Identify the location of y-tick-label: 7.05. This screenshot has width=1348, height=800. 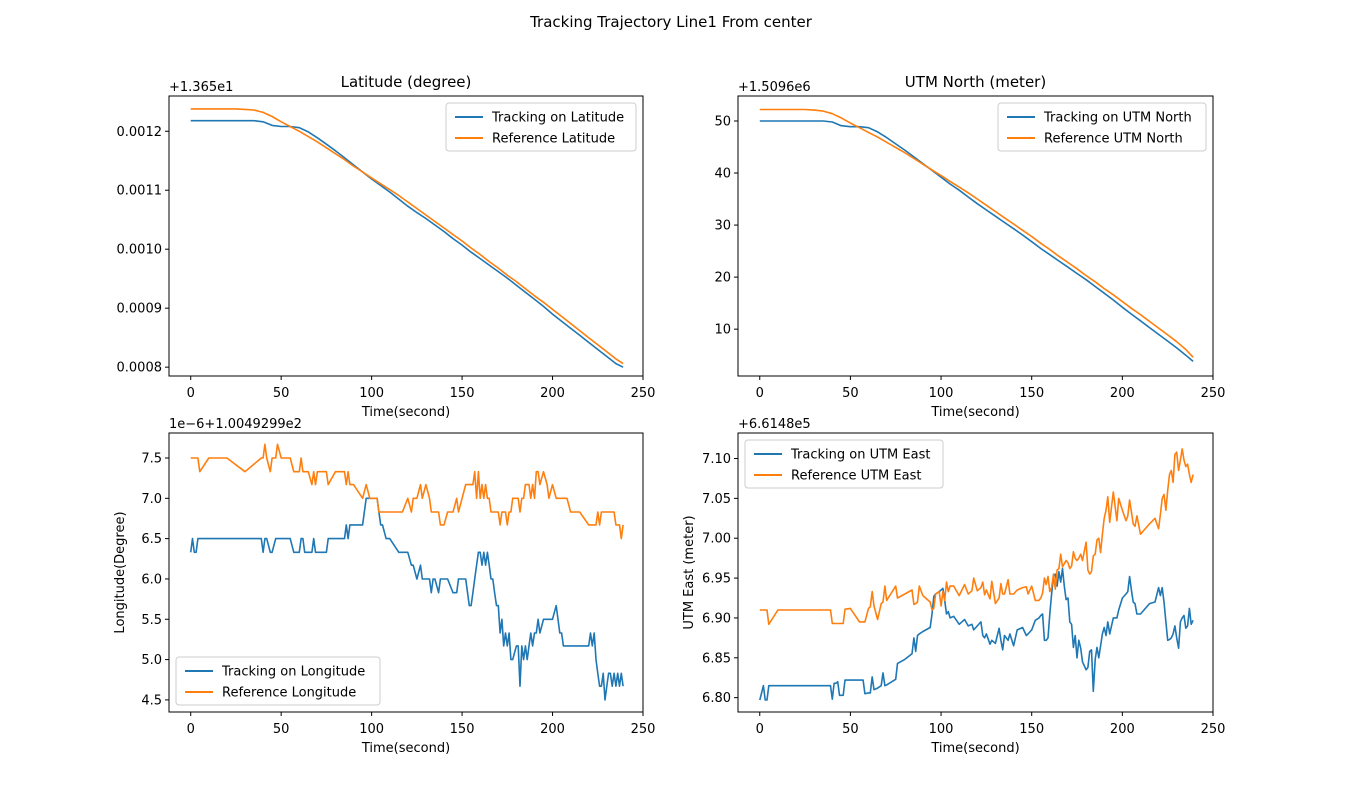
(716, 499).